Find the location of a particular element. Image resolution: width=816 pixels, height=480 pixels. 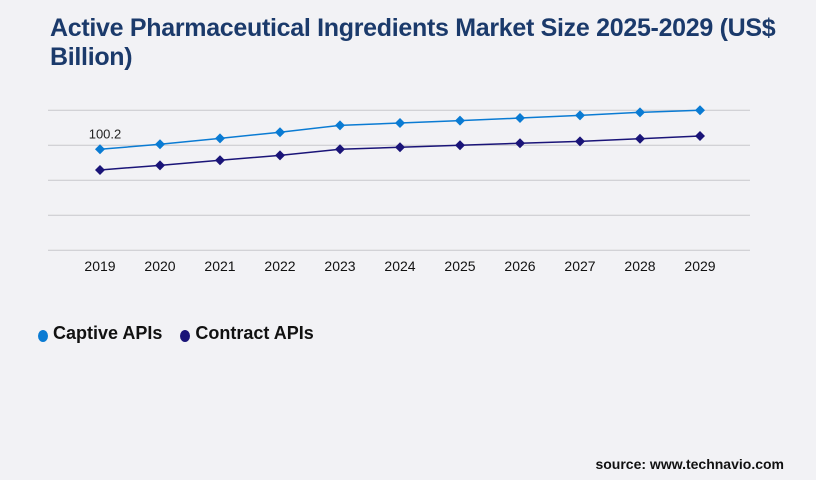

legend-label-captive: Captive APIs is located at coordinates (108, 333).